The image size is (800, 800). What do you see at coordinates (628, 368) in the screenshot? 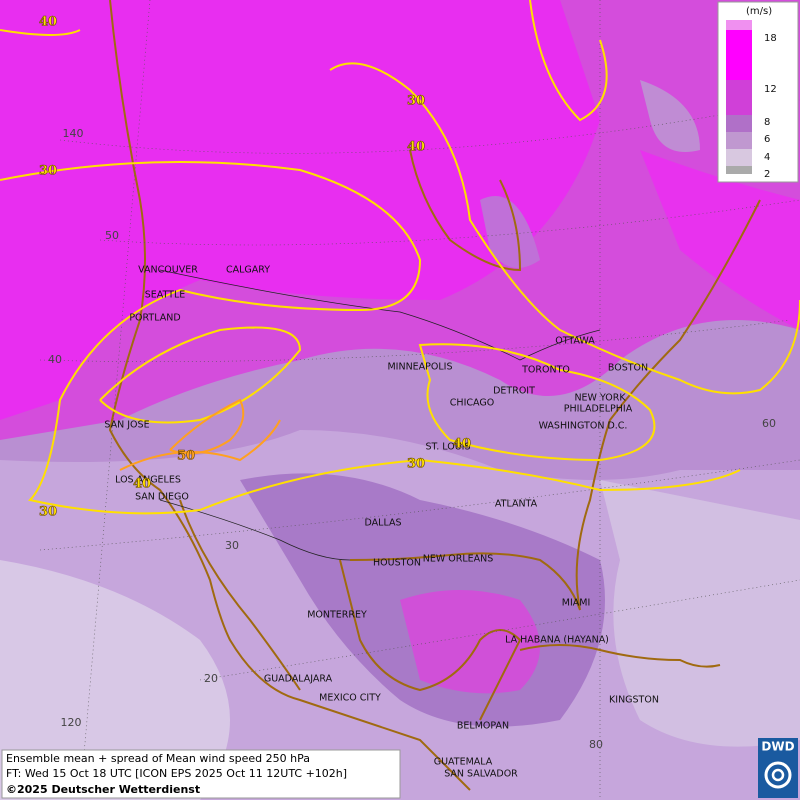
I see `city-label: BOSTON` at bounding box center [628, 368].